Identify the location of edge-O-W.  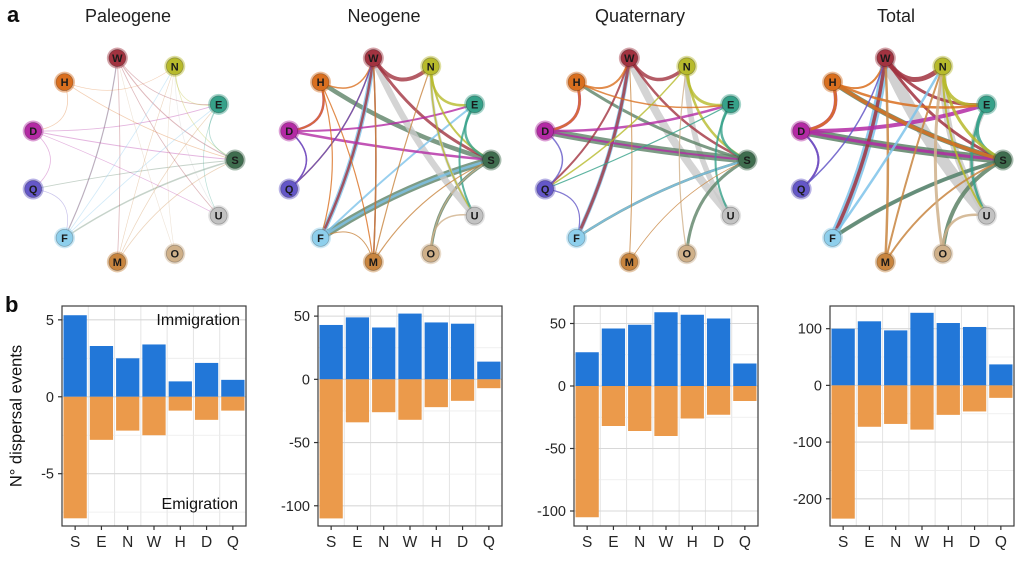
(146, 155).